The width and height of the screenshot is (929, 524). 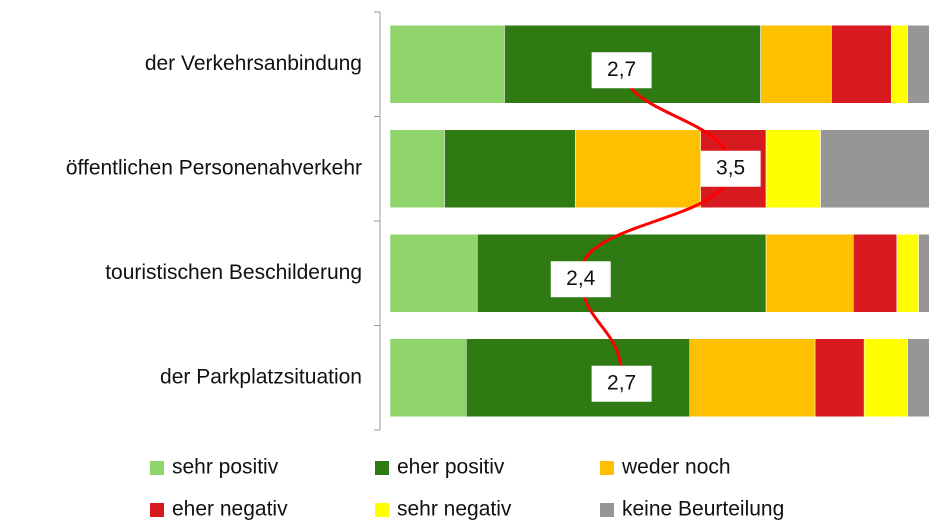 What do you see at coordinates (656, 221) in the screenshot?
I see `mean-curve` at bounding box center [656, 221].